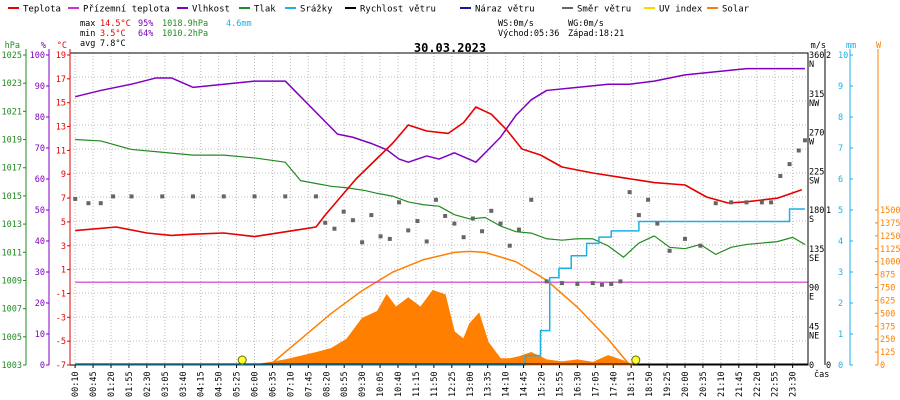  What do you see at coordinates (840, 149) in the screenshot?
I see `mm-tick-label: 7` at bounding box center [840, 149].